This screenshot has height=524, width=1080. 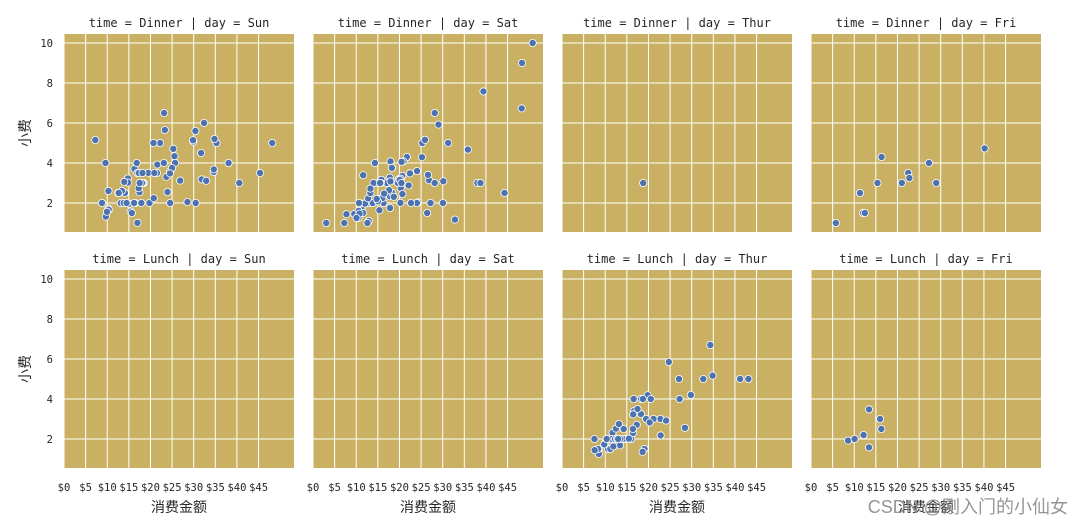 I want to click on x-tick-label: $30, so click(x=691, y=488).